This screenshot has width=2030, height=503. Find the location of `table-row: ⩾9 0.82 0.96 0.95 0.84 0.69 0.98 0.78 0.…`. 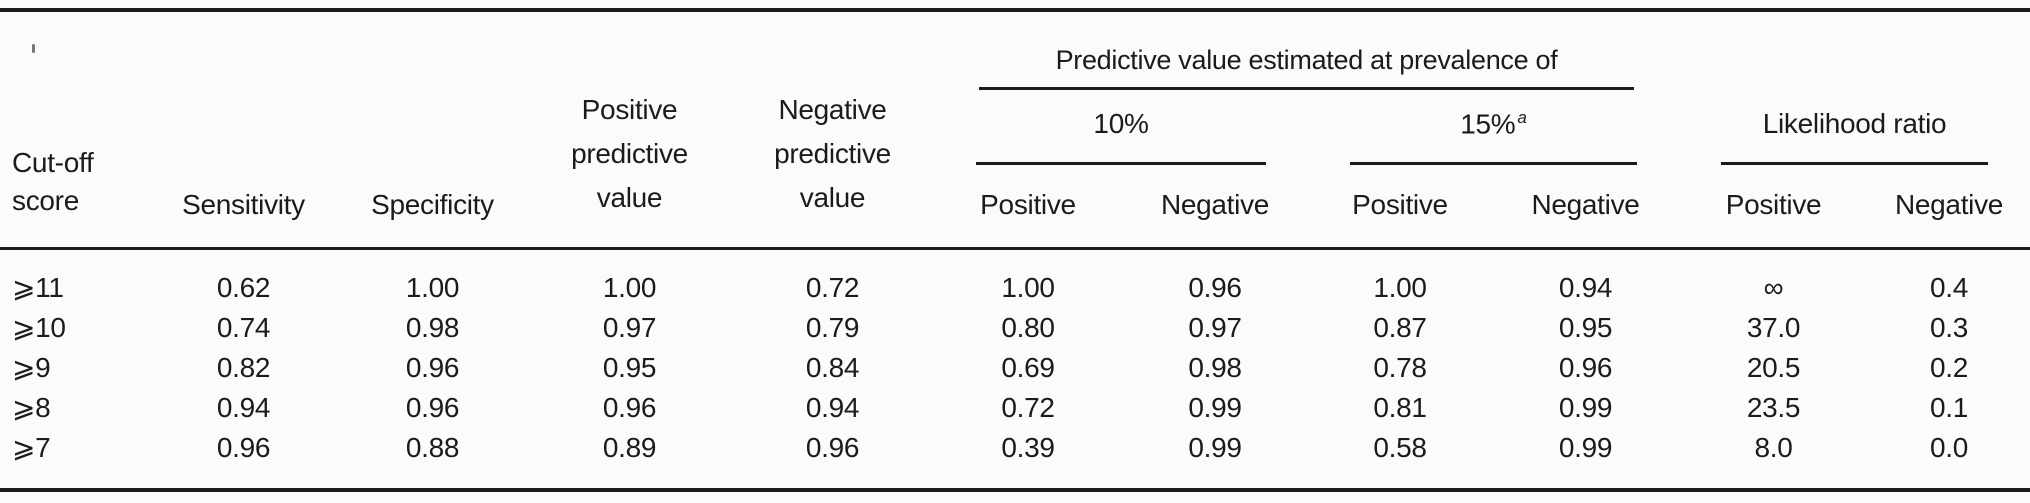

table-row: ⩾9 0.82 0.96 0.95 0.84 0.69 0.98 0.78 0.… is located at coordinates (1015, 368).